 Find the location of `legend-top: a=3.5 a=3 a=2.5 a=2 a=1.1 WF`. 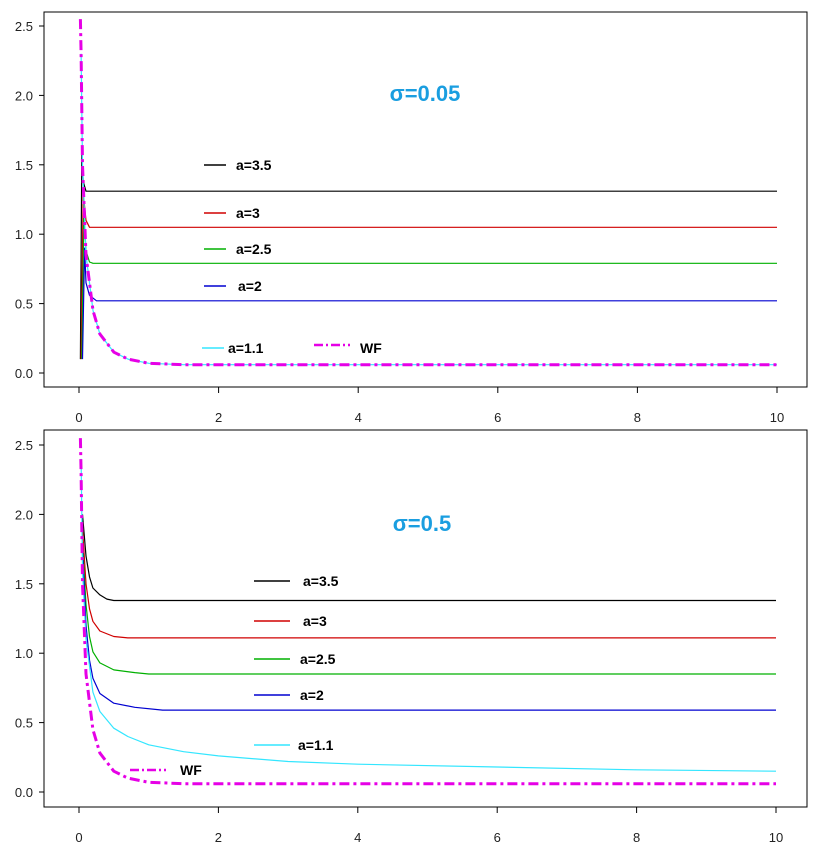

legend-top: a=3.5 a=3 a=2.5 a=2 a=1.1 WF is located at coordinates (292, 256).